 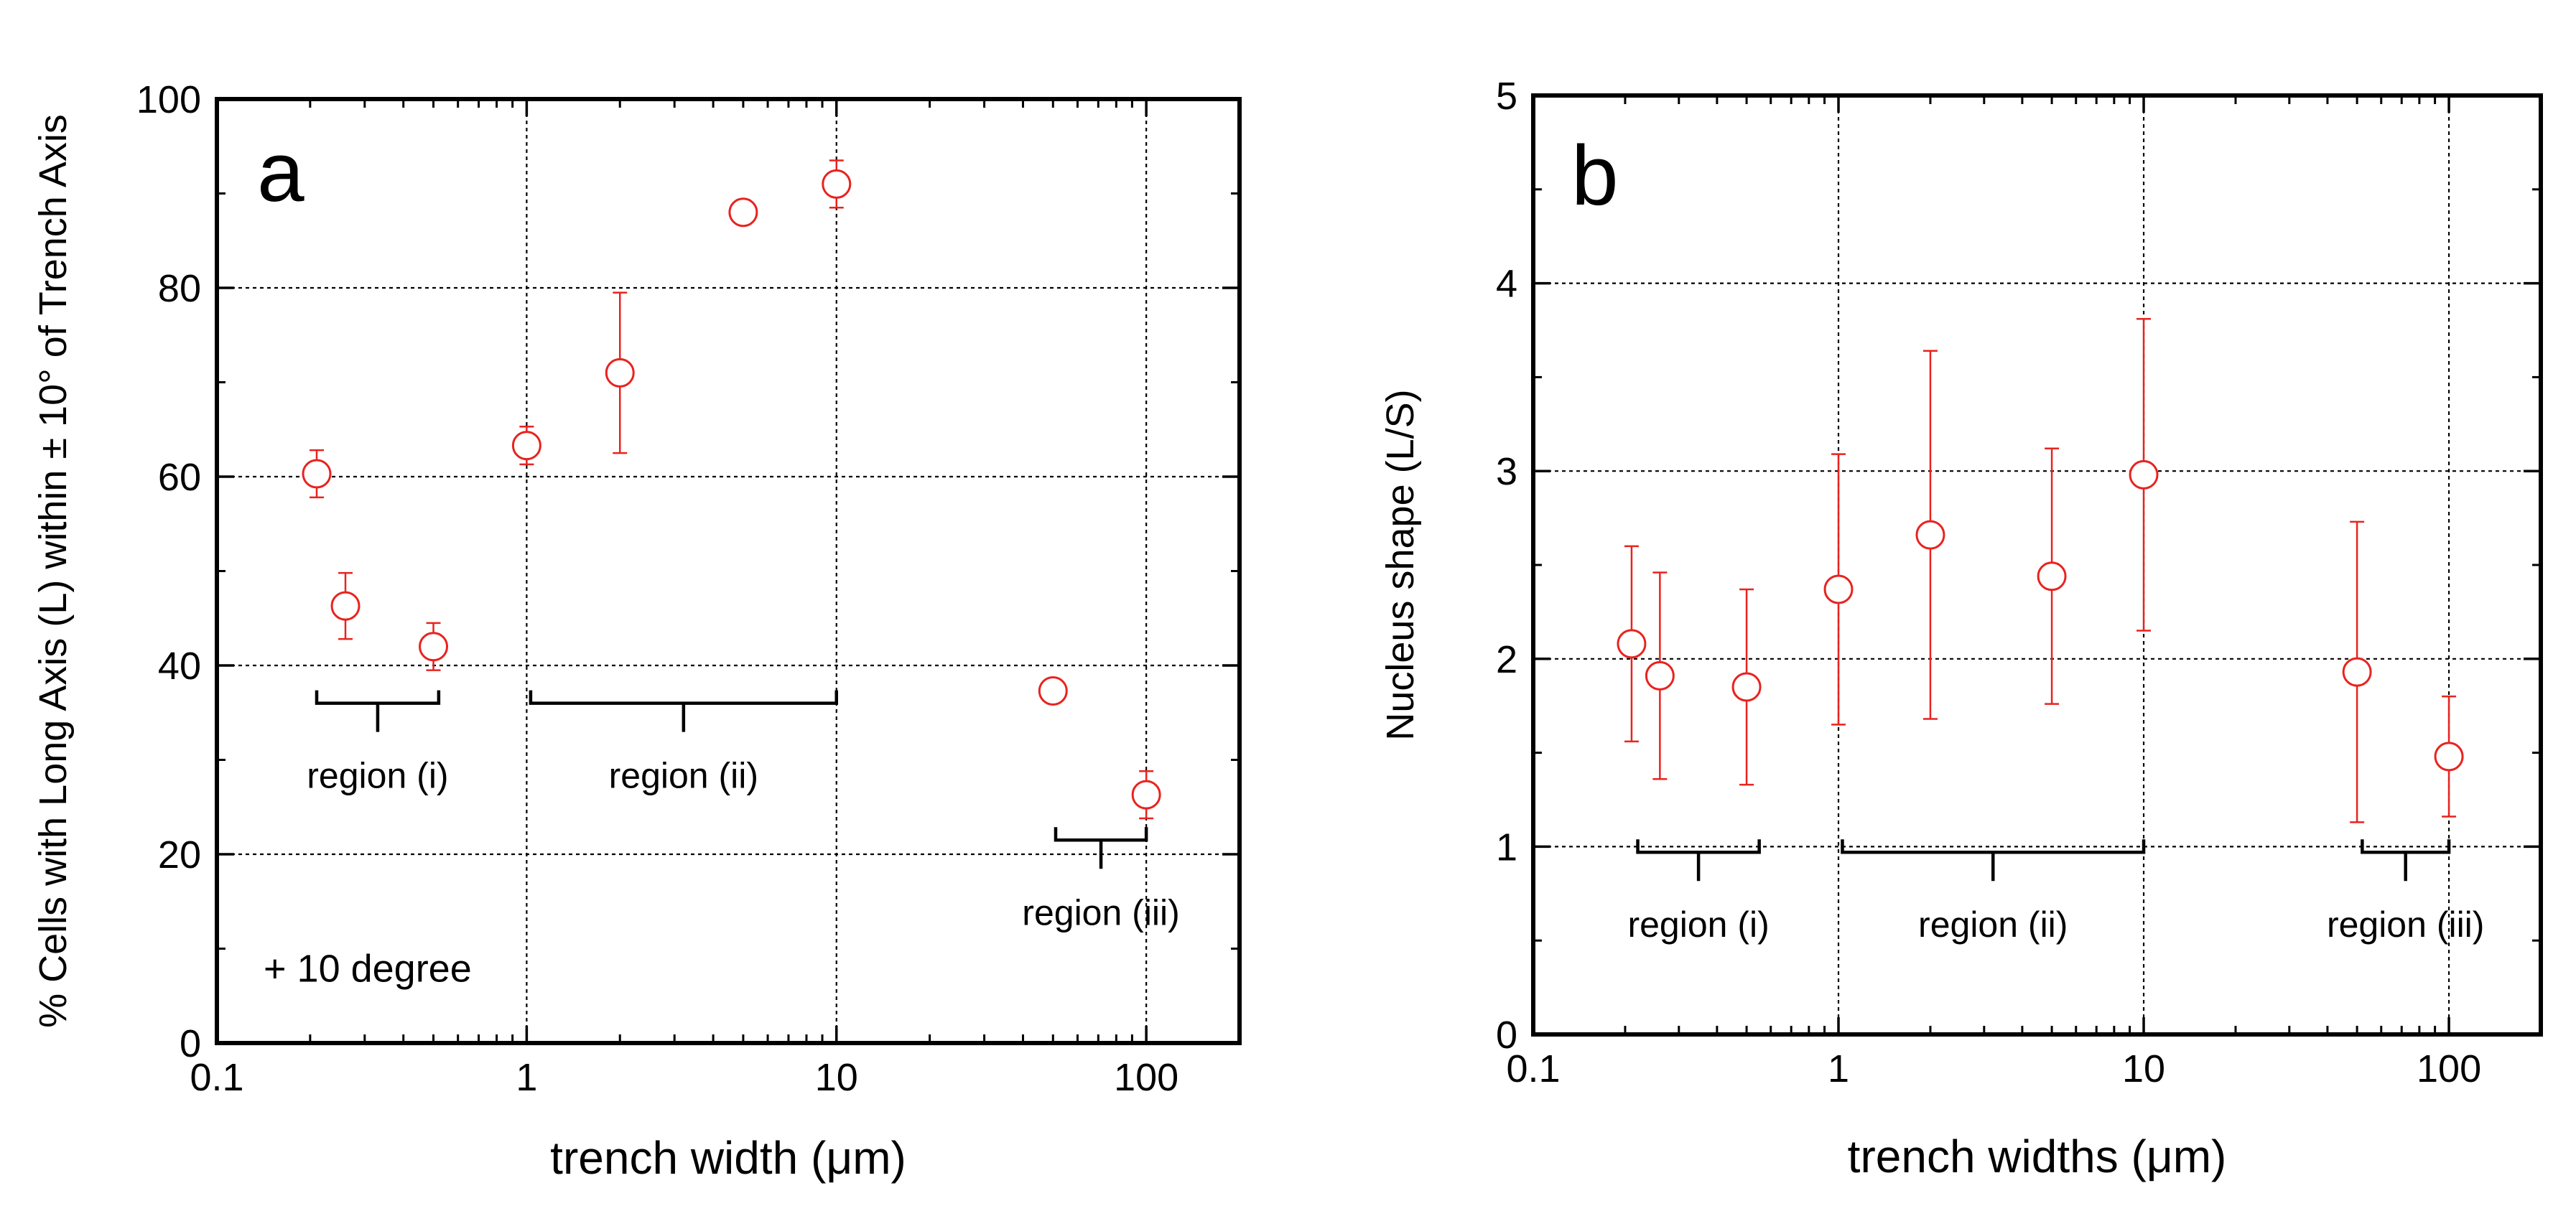 What do you see at coordinates (168, 99) in the screenshot?
I see `y-tick-label: 100` at bounding box center [168, 99].